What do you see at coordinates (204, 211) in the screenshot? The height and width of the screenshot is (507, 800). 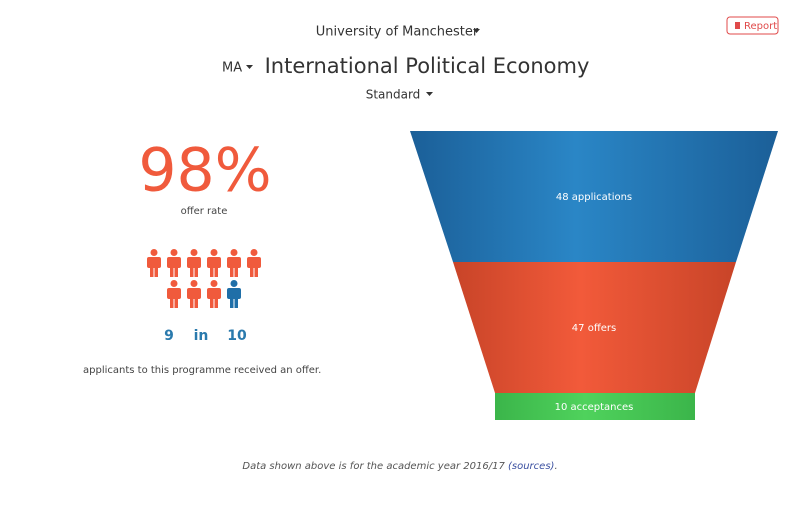 I see `offer-rate-label: offer rate` at bounding box center [204, 211].